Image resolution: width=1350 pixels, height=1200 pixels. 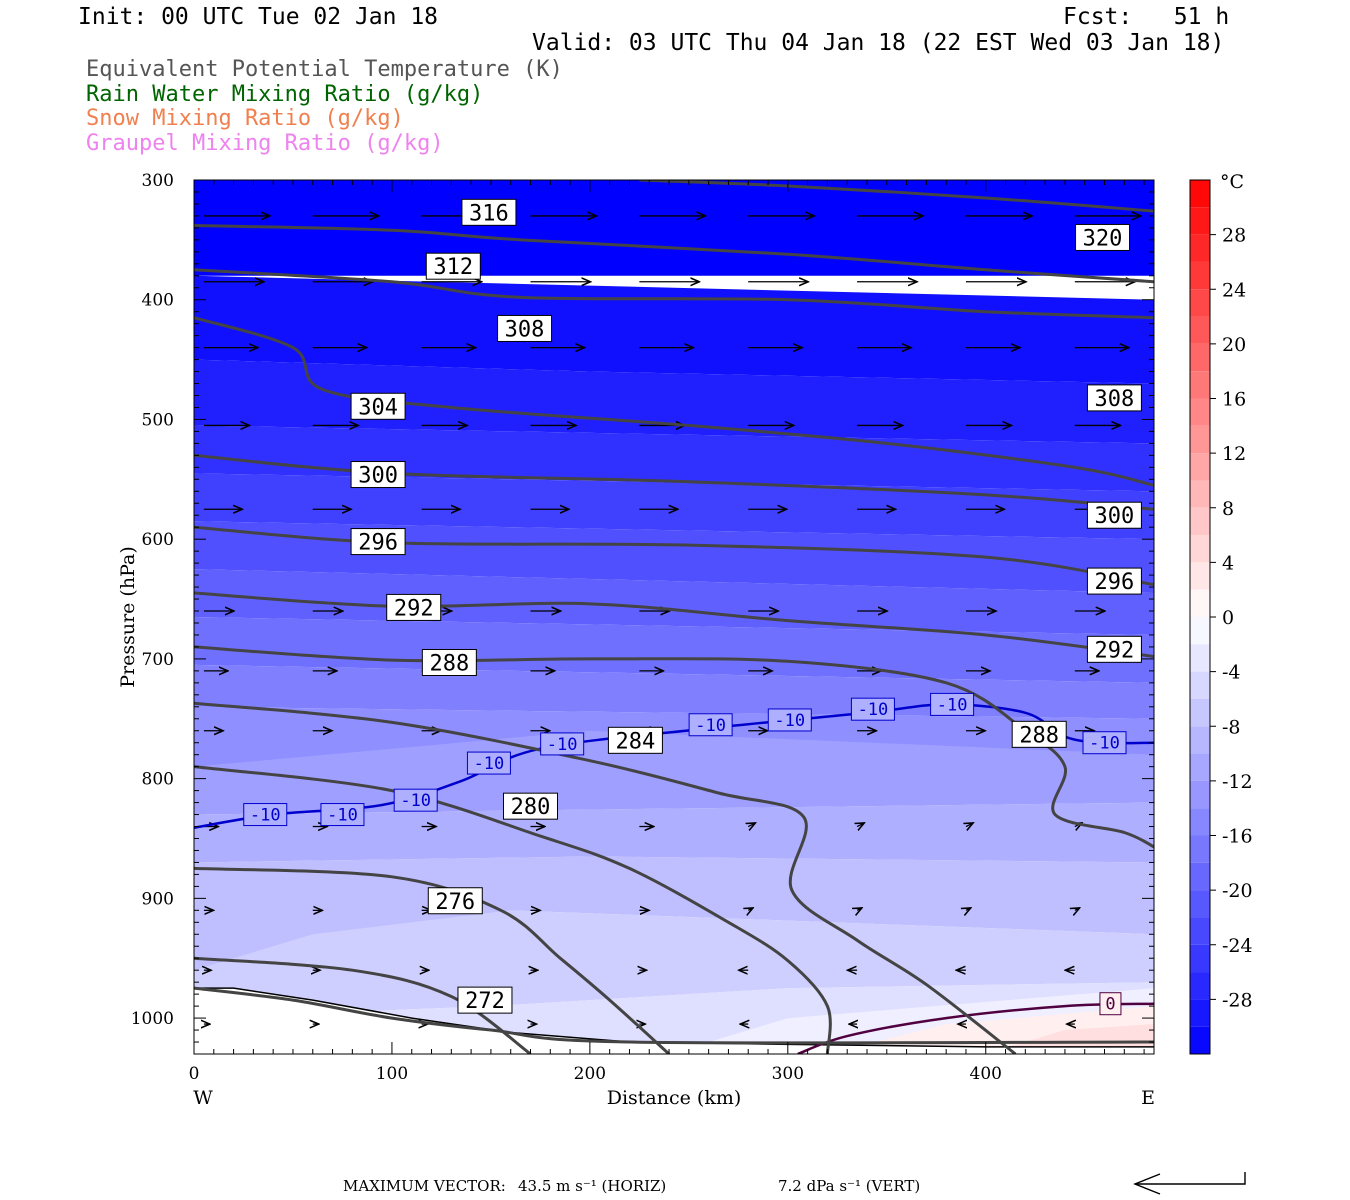 What do you see at coordinates (1234, 236) in the screenshot?
I see `colorbar-label: 28` at bounding box center [1234, 236].